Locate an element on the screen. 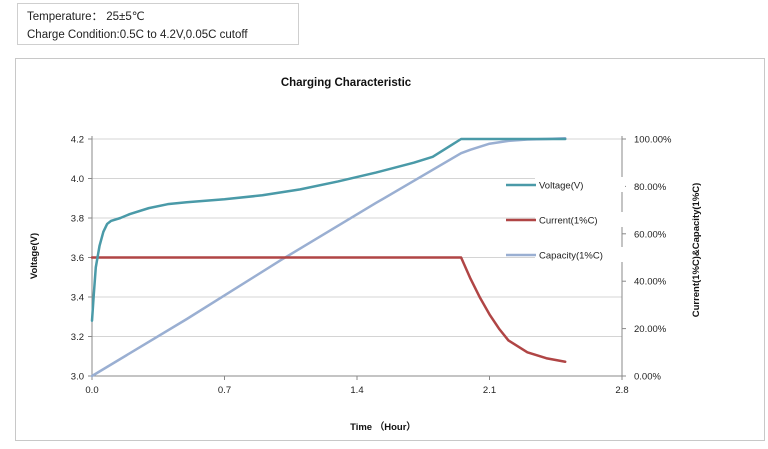 This screenshot has width=768, height=449. y-tick-label-right: 40.00% is located at coordinates (650, 282).